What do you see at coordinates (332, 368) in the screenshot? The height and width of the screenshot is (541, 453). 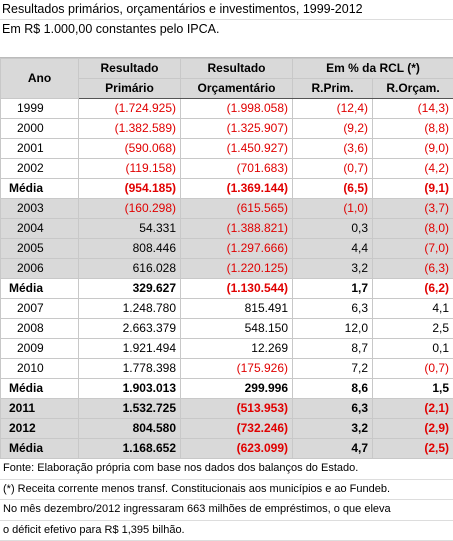 I see `value-cell: 7,2` at bounding box center [332, 368].